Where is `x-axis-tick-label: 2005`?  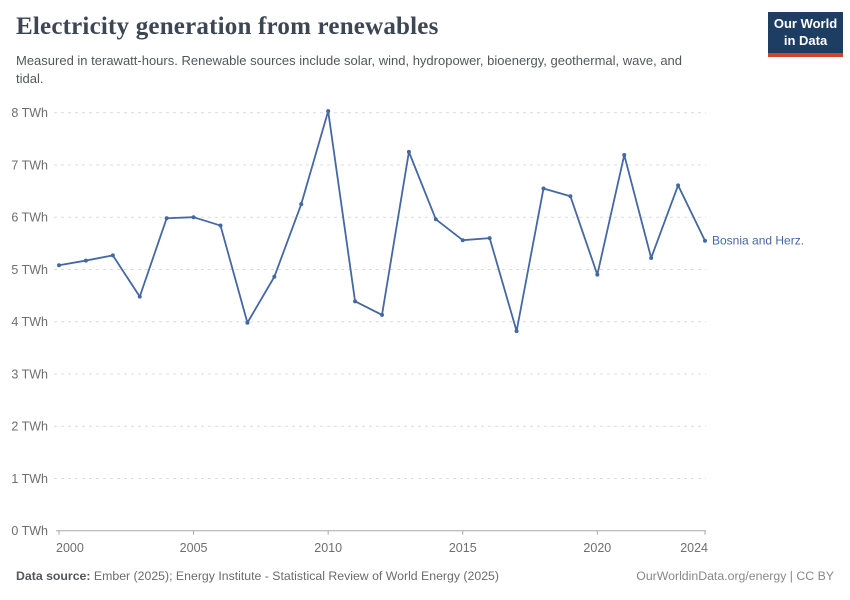 x-axis-tick-label: 2005 is located at coordinates (194, 548).